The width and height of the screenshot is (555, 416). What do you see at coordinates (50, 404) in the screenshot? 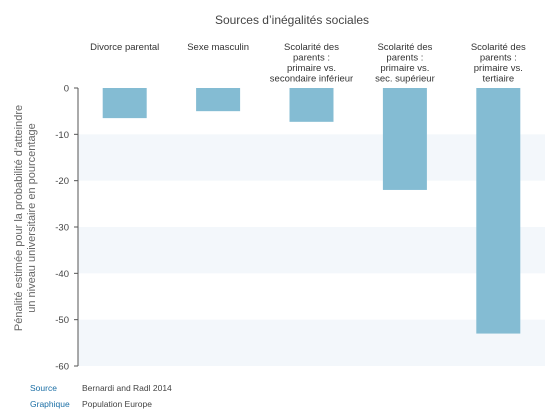
I see `graphique-key: Graphique` at bounding box center [50, 404].